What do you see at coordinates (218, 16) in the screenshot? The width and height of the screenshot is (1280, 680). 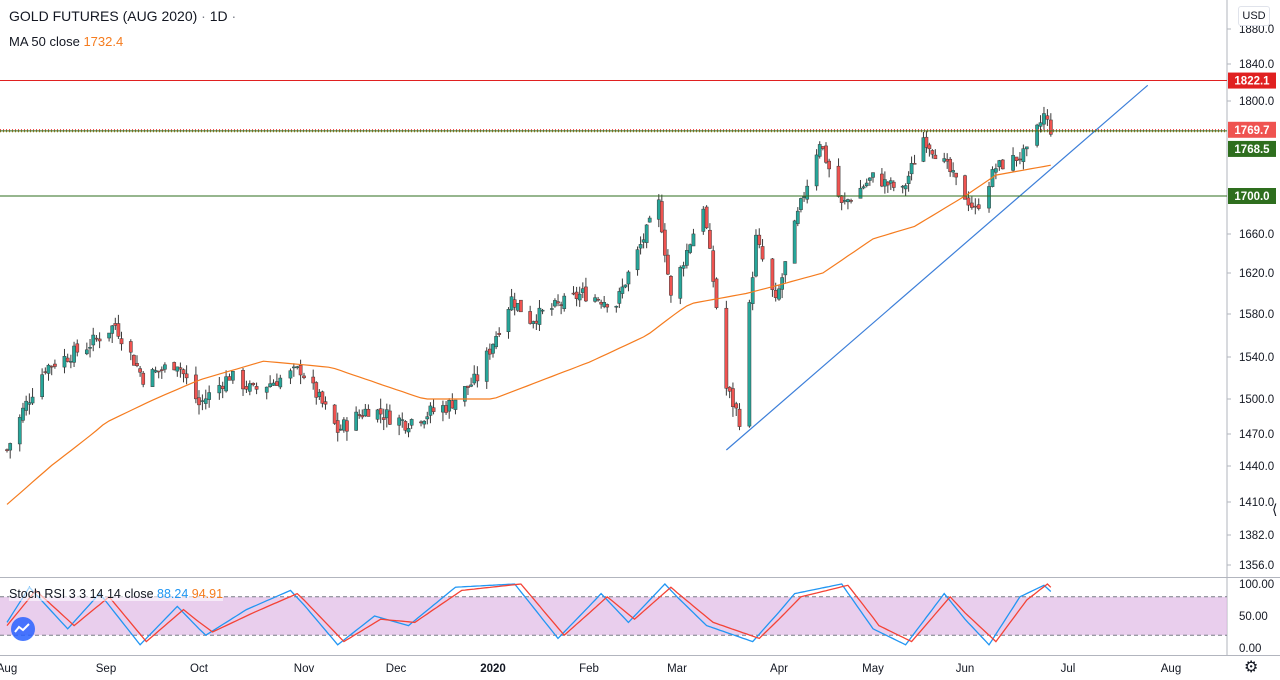 I see `interval-label: 1D` at bounding box center [218, 16].